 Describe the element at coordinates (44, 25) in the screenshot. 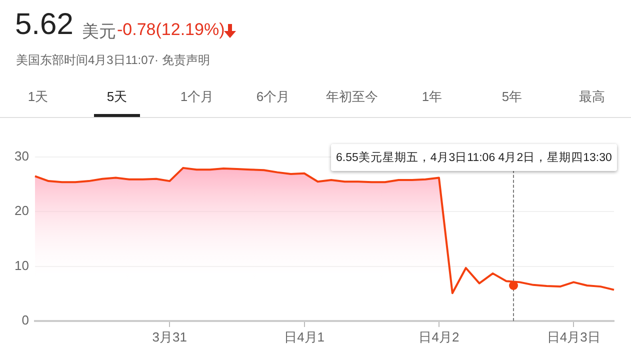

I see `chart-title: 5.62` at that location.